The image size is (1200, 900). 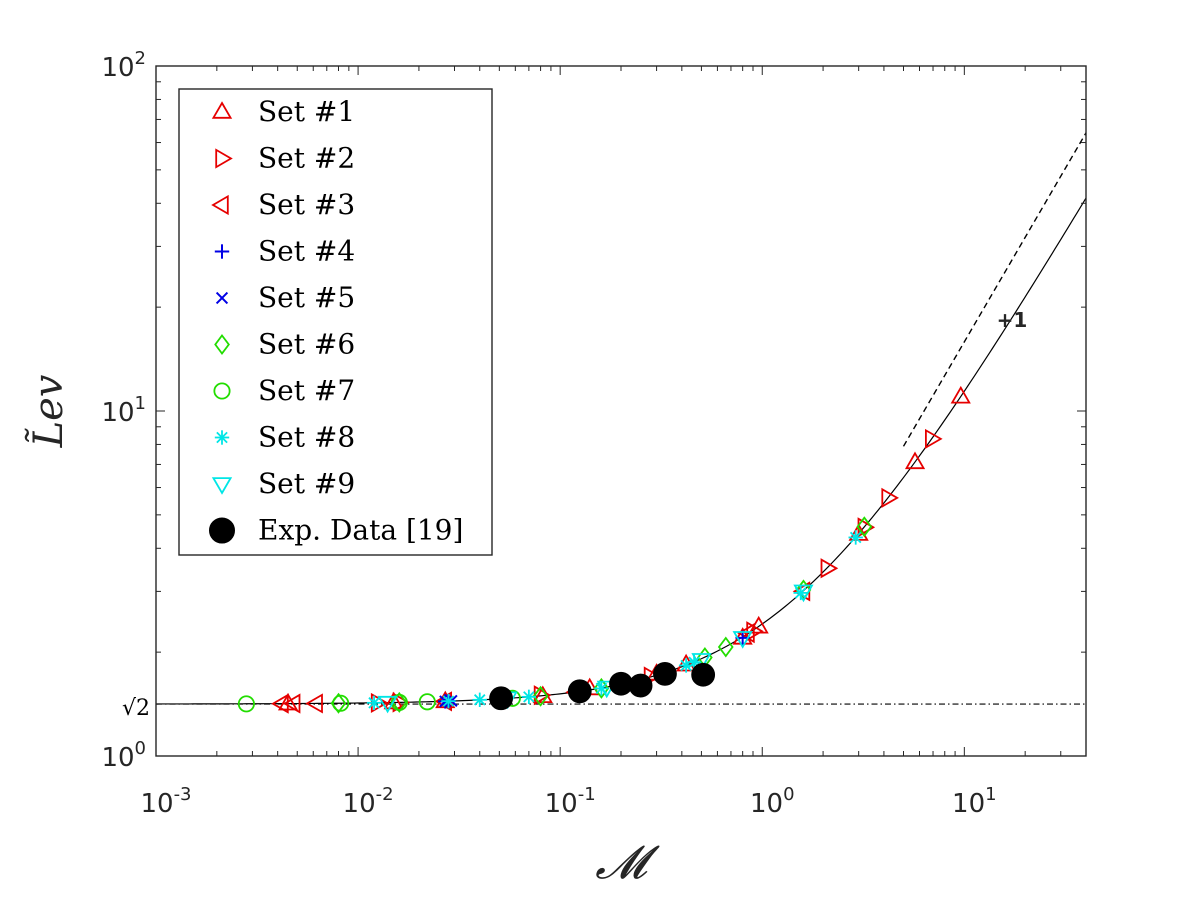 I want to click on legend-item: Set #5, so click(x=285, y=297).